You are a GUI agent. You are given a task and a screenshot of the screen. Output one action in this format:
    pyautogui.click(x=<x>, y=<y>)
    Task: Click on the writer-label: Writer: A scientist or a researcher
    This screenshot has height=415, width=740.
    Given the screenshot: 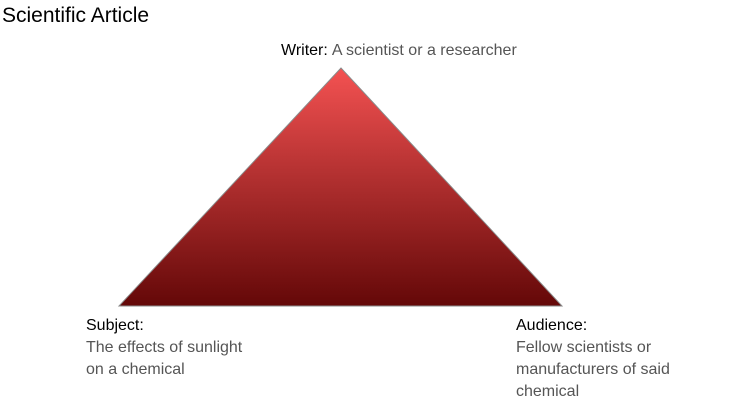 What is the action you would take?
    pyautogui.click(x=399, y=51)
    